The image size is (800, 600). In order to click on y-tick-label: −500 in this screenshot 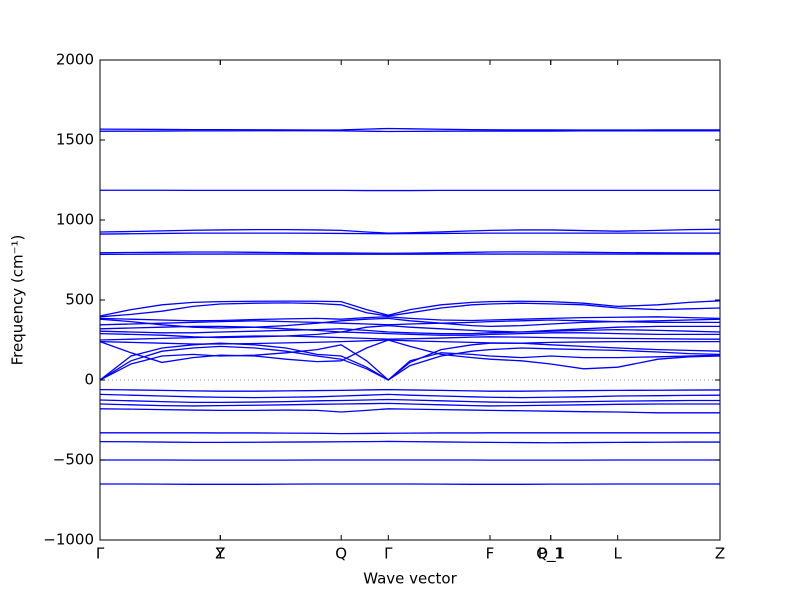, I will do `click(73, 460)`.